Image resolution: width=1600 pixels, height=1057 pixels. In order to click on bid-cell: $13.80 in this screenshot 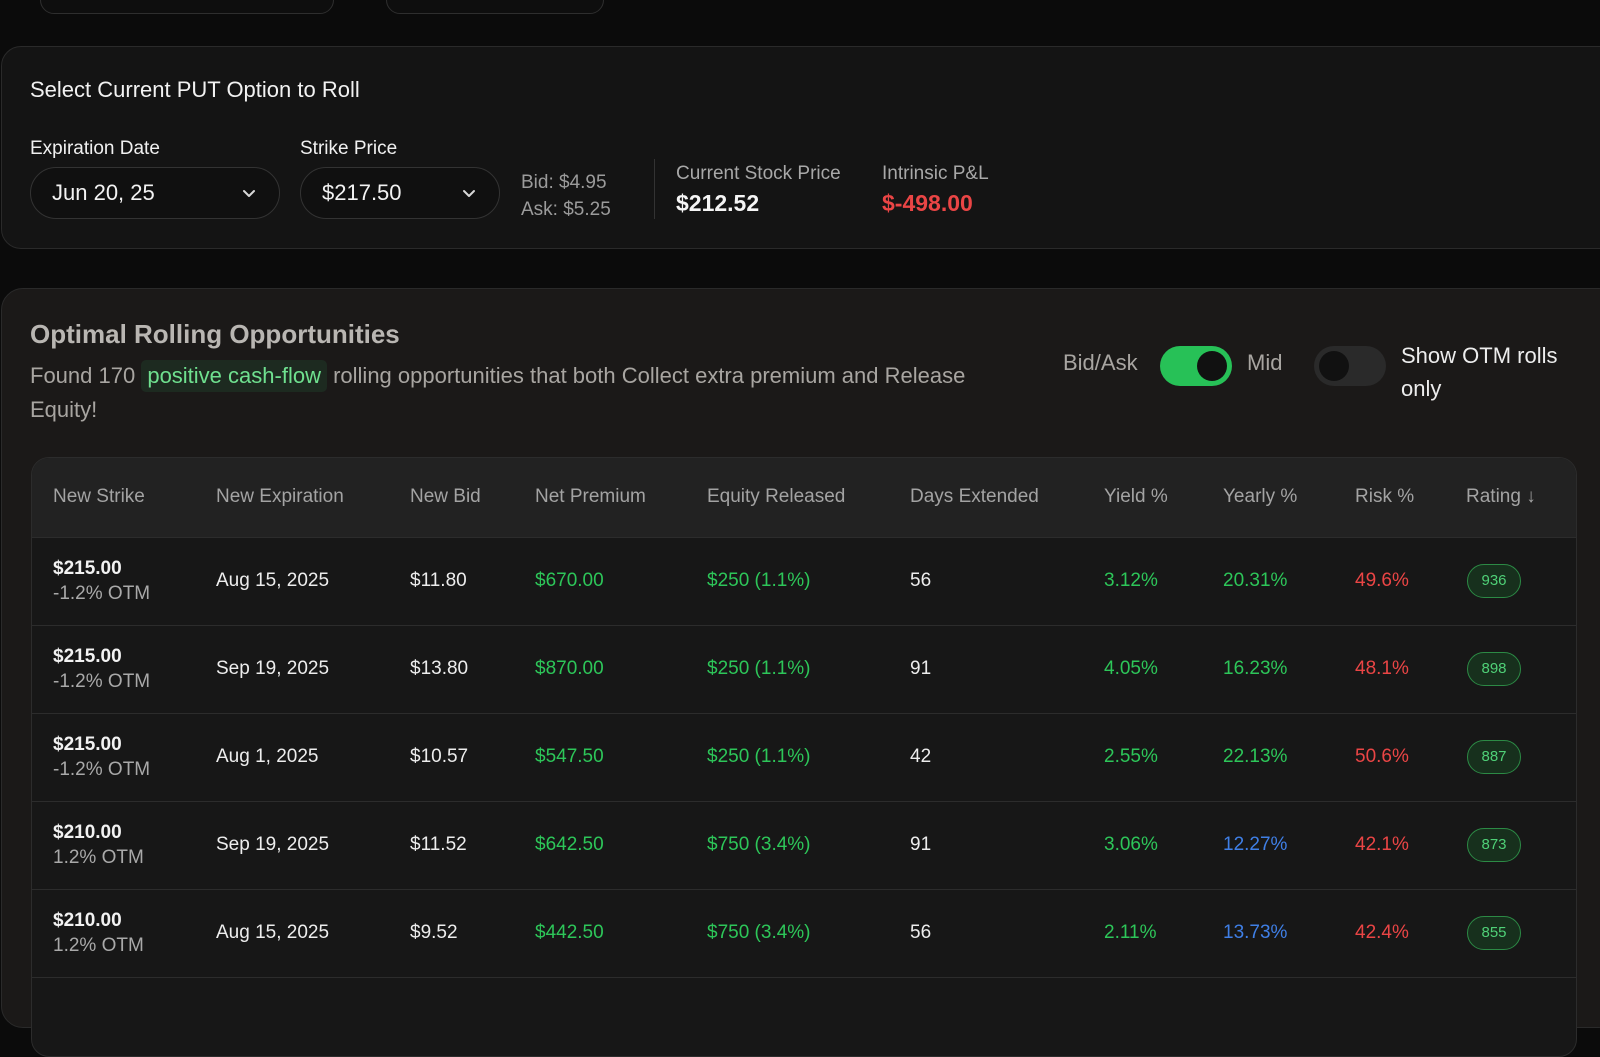, I will do `click(439, 668)`.